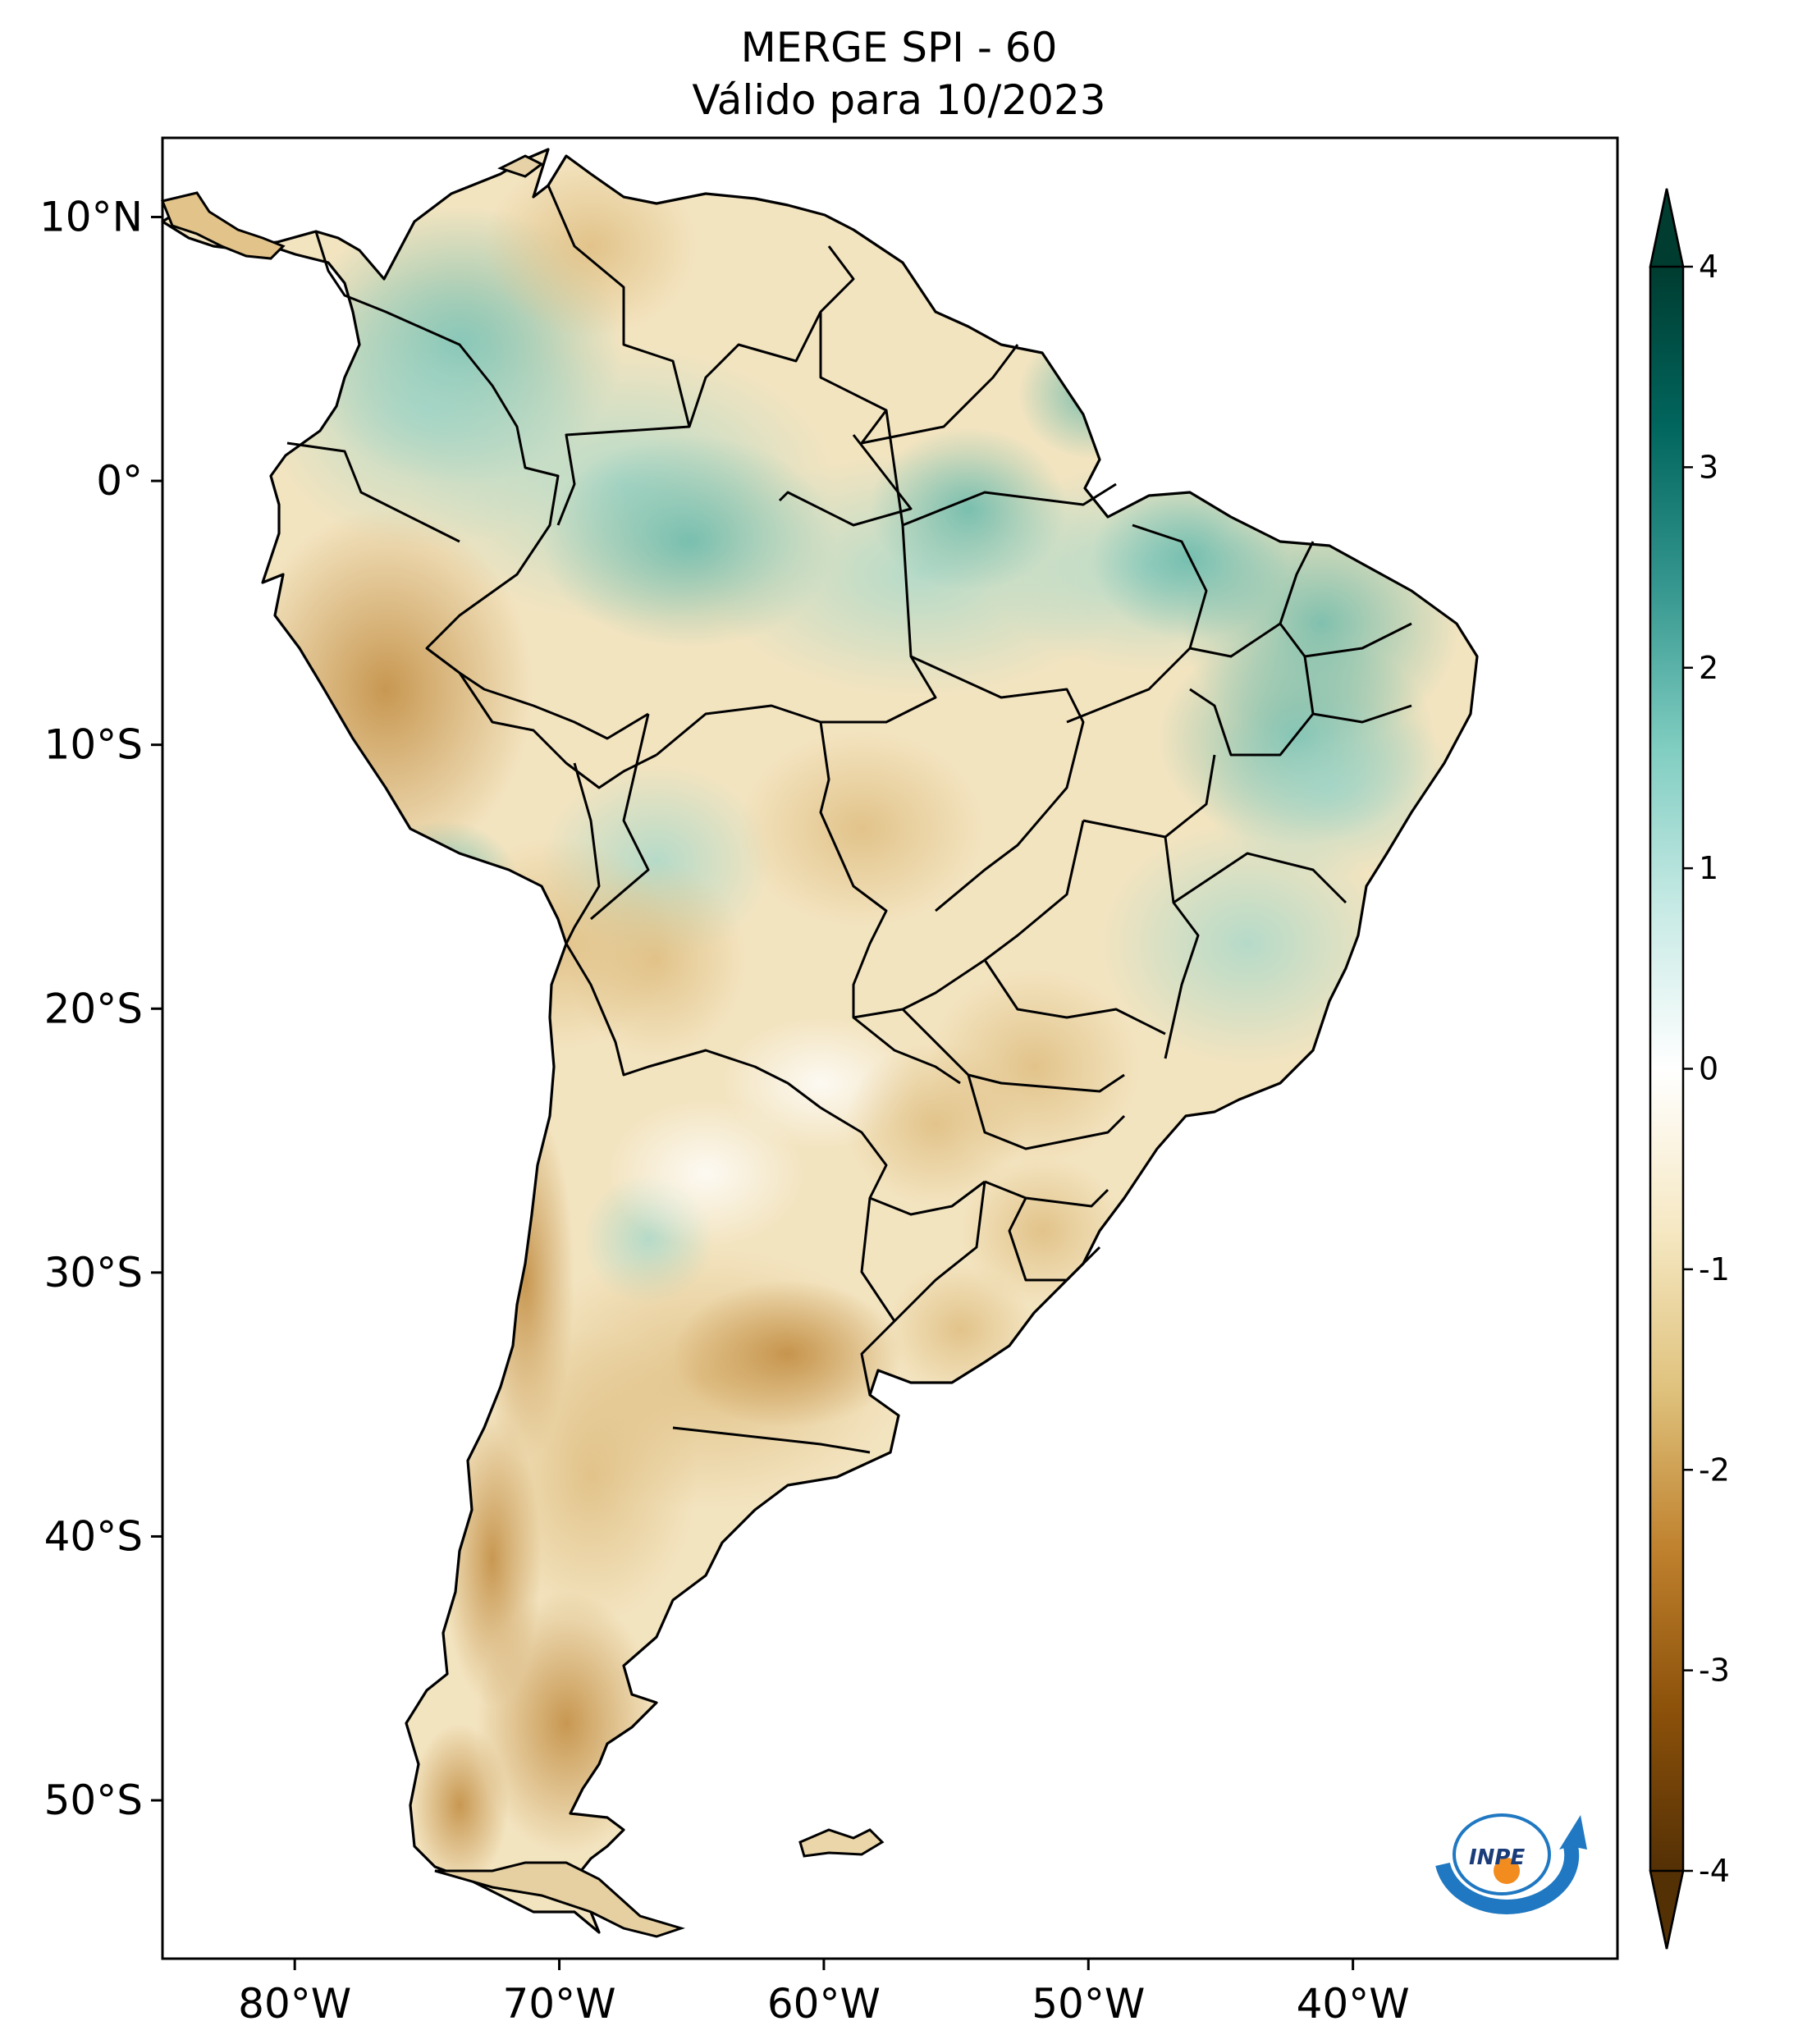 This screenshot has height=2044, width=1798. What do you see at coordinates (1714, 1871) in the screenshot?
I see `colorbar-tick-label: -4` at bounding box center [1714, 1871].